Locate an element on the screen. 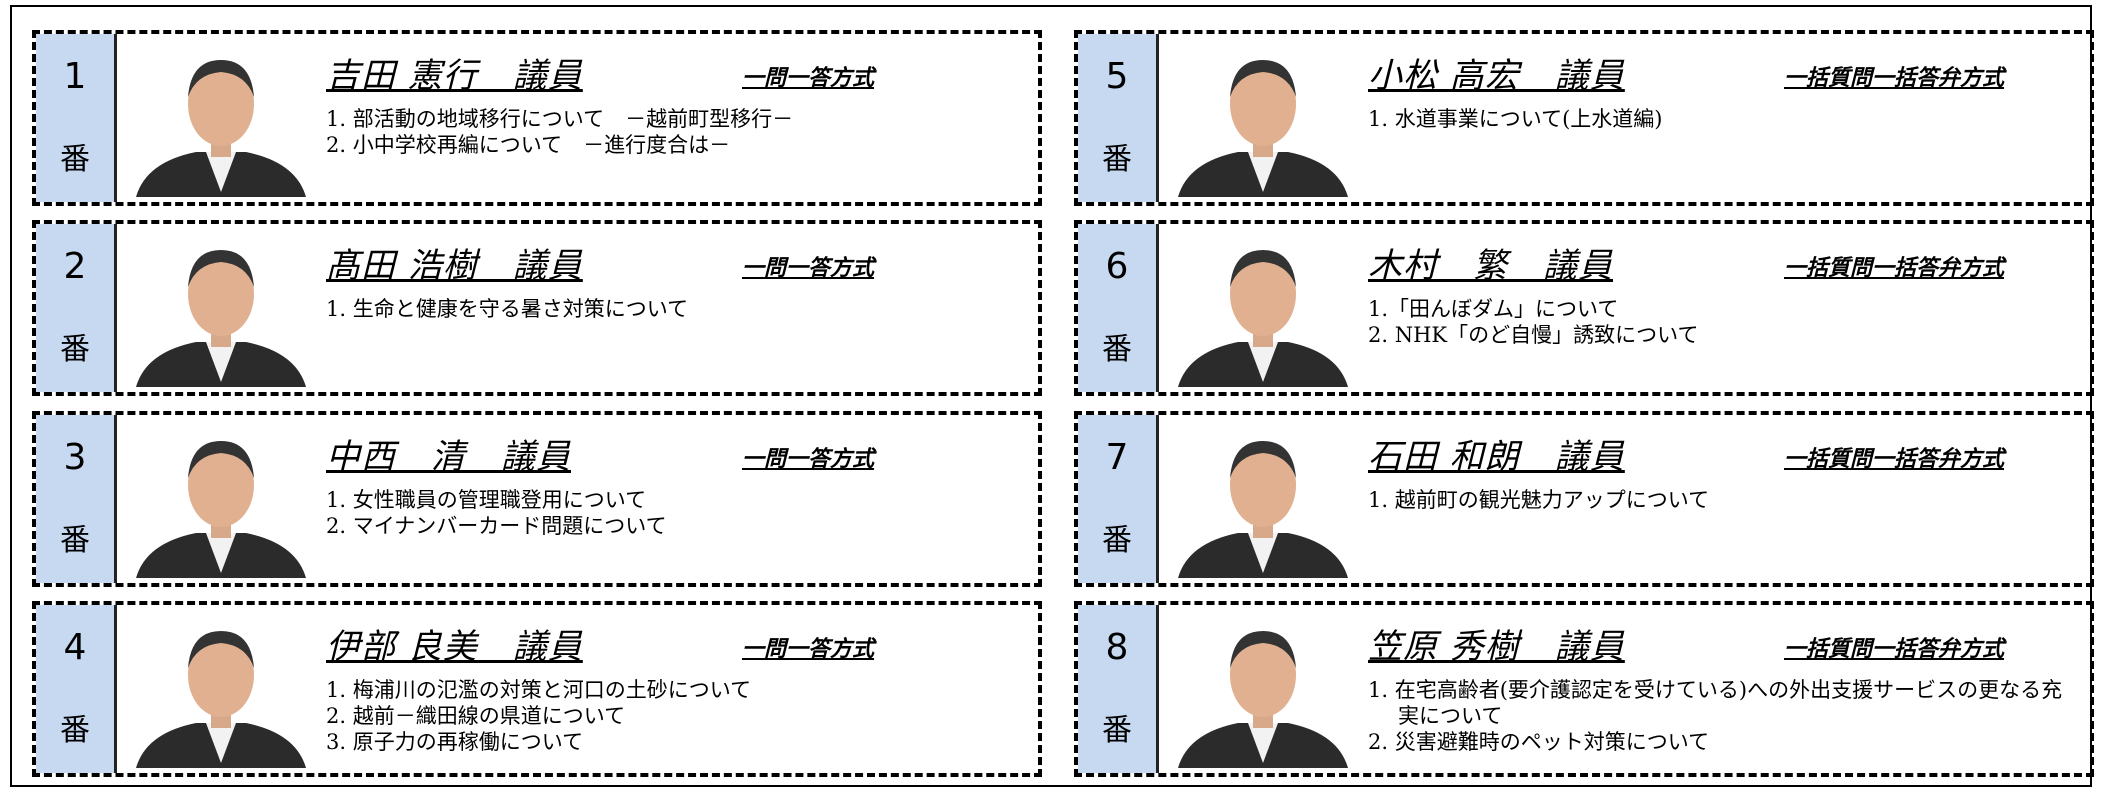 This screenshot has height=795, width=2104. order-number: 5 is located at coordinates (1117, 76).